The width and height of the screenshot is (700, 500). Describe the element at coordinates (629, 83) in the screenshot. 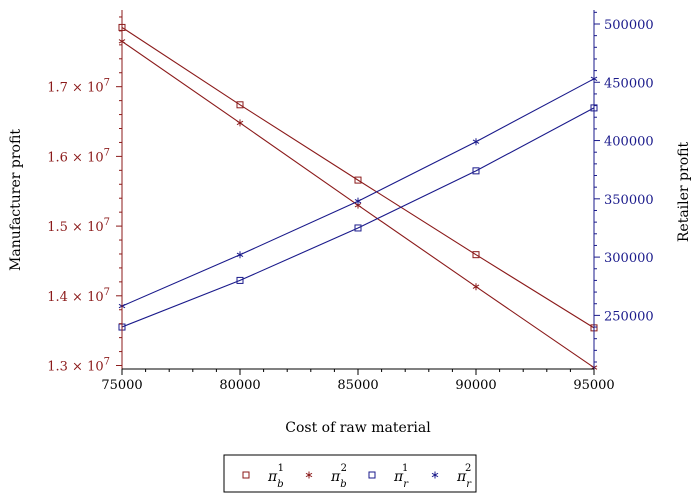

I see `right-y-tick-label: 450000` at that location.